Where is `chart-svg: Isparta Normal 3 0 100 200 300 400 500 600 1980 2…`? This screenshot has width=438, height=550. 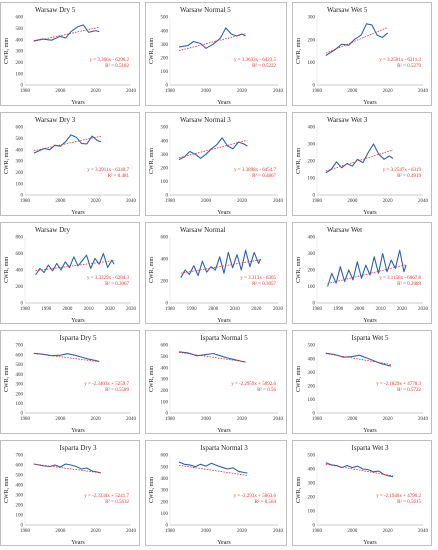
chart-svg: Isparta Normal 3 0 100 200 300 400 500 600 1980 2… is located at coordinates (216, 495).